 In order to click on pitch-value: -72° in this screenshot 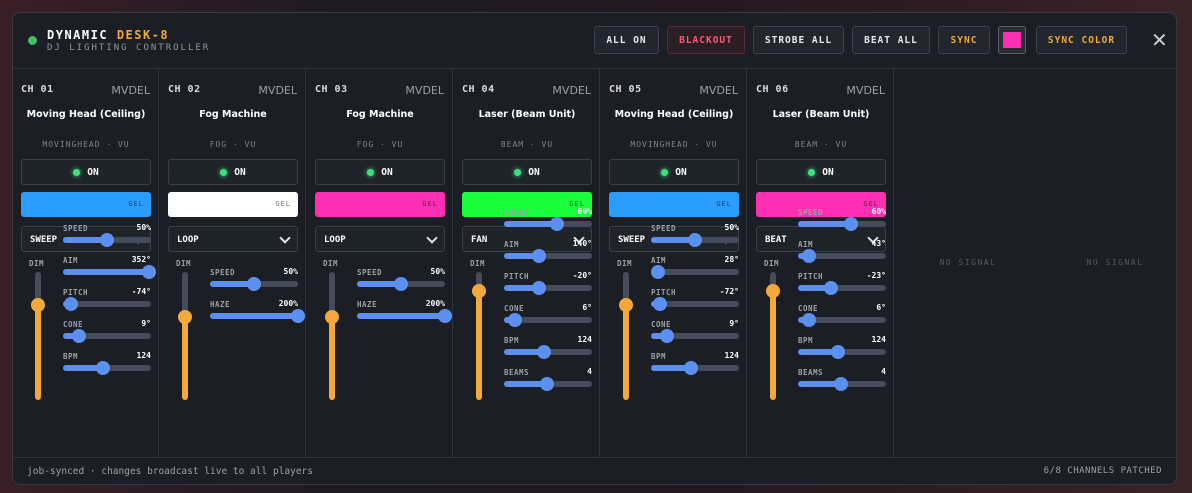, I will do `click(729, 291)`.